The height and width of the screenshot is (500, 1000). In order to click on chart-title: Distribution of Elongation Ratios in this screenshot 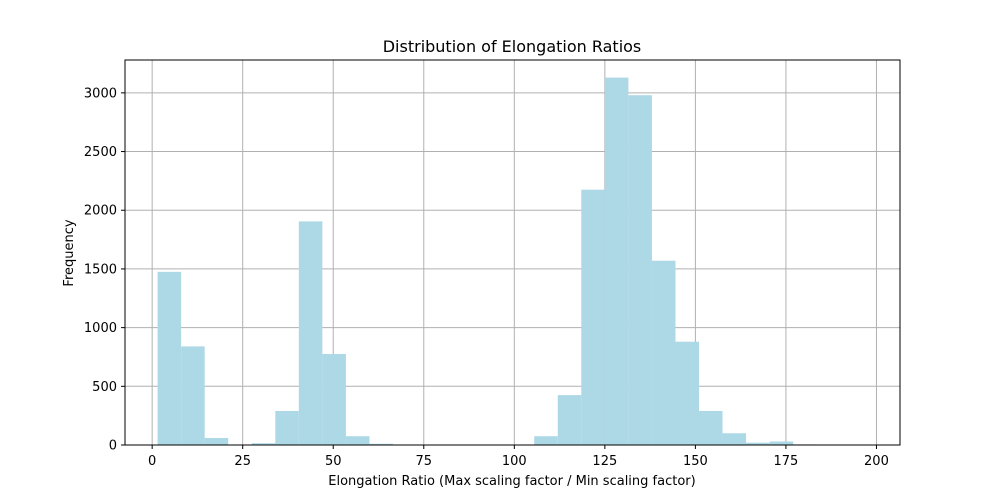, I will do `click(512, 46)`.